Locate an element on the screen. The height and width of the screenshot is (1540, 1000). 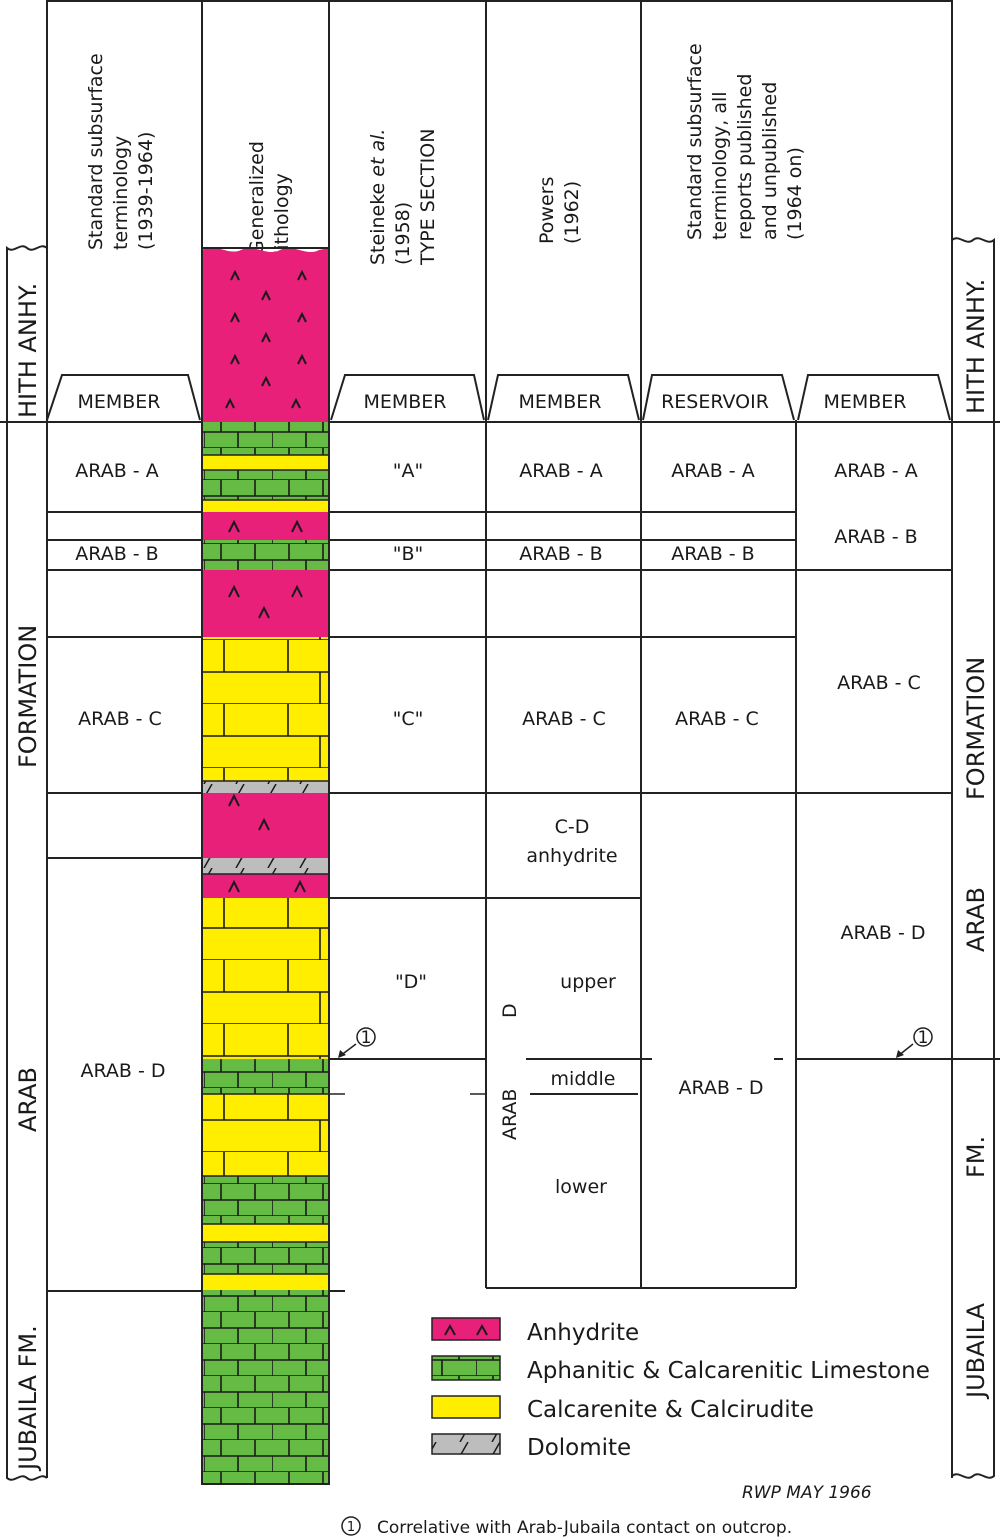
header-col5-line3: reports published is located at coordinates (745, 157).